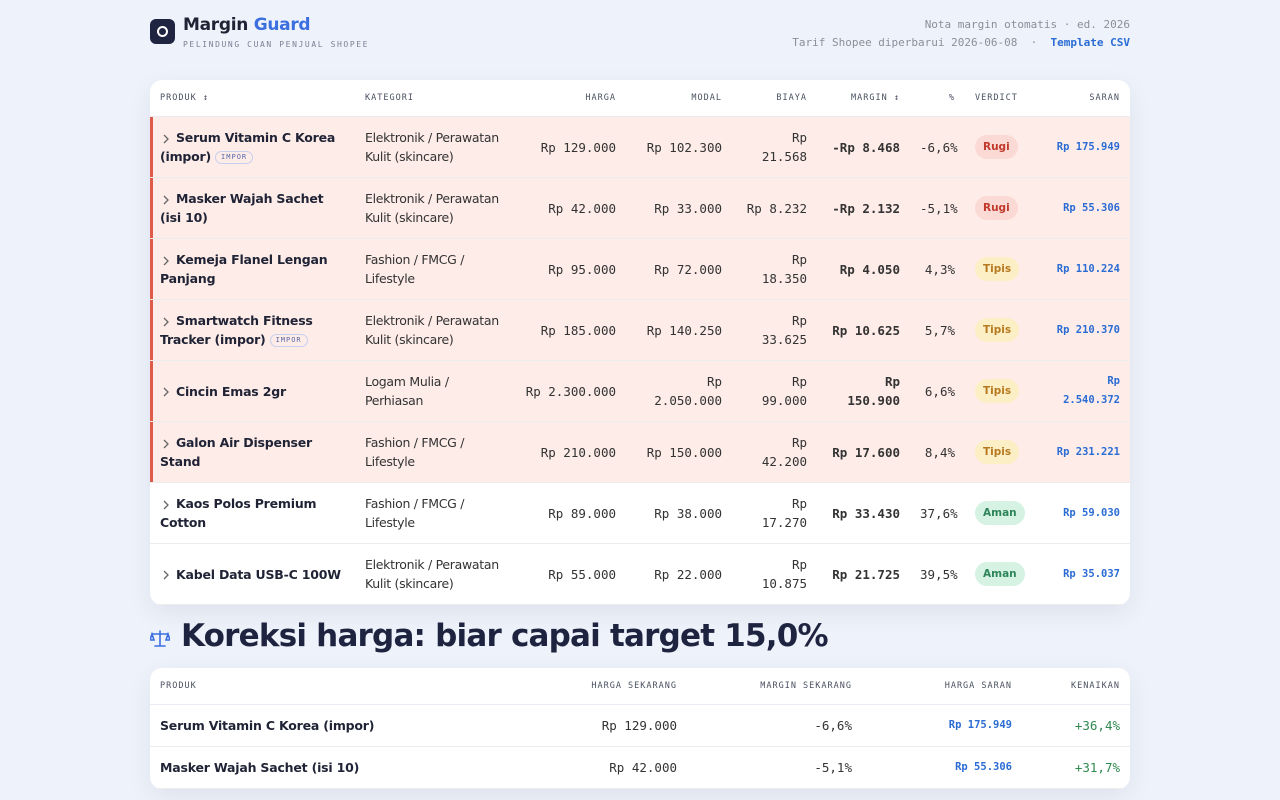  I want to click on column-label: KATEGORI, so click(389, 98).